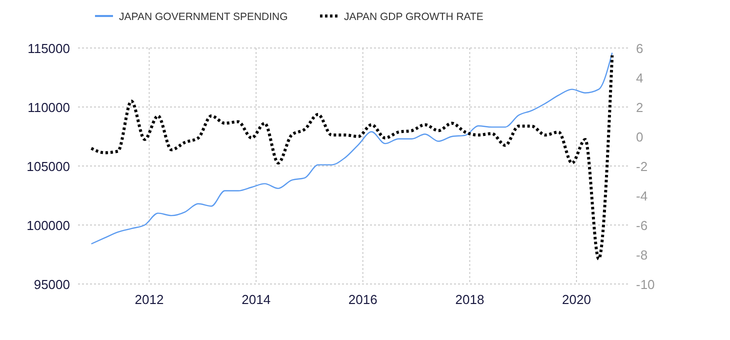  What do you see at coordinates (363, 299) in the screenshot?
I see `x-tick-label: 2016` at bounding box center [363, 299].